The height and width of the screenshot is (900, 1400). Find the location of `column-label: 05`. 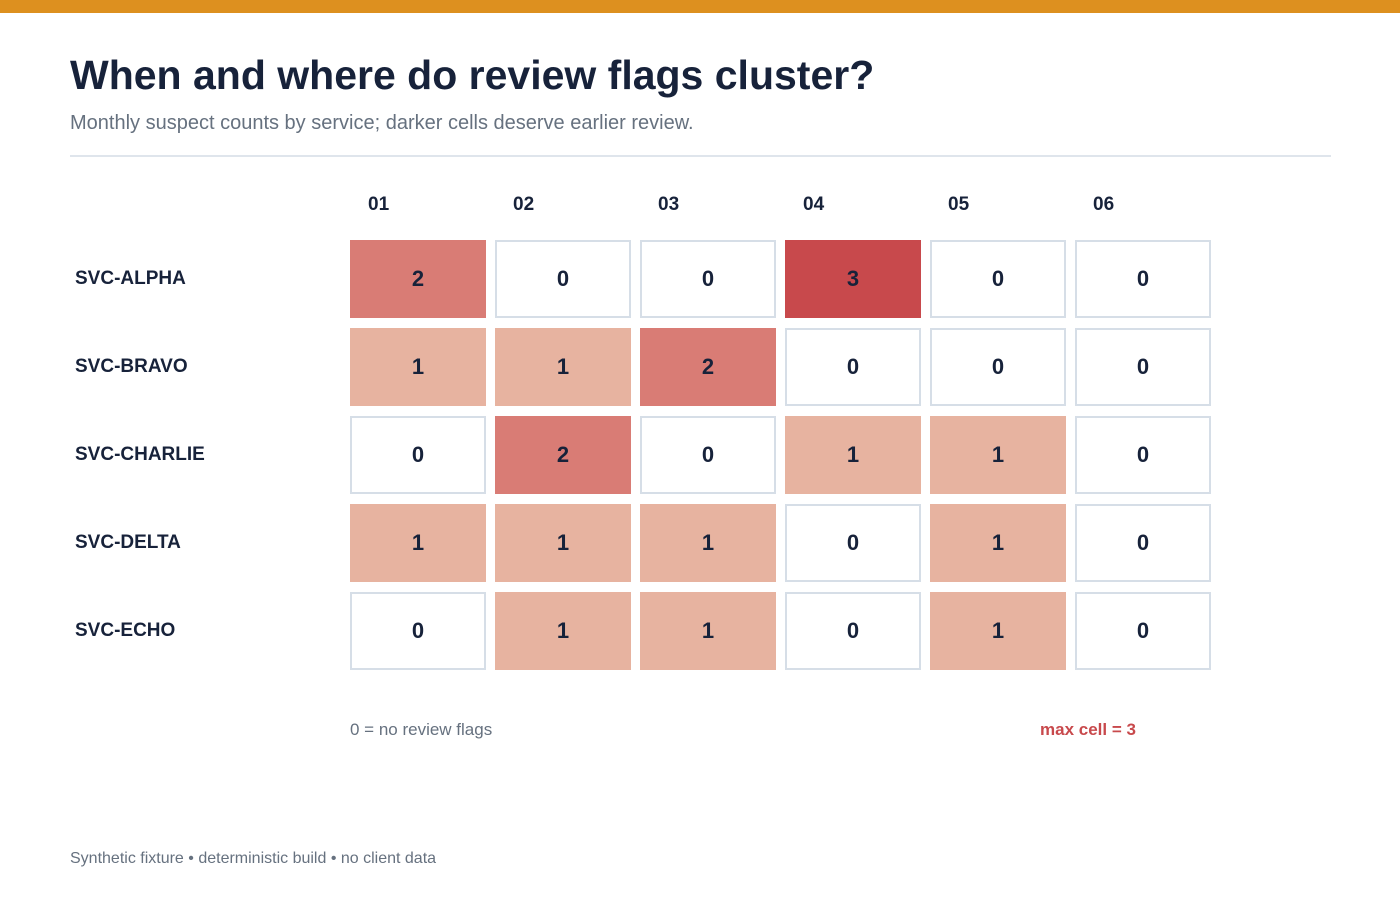

column-label: 05 is located at coordinates (959, 204).